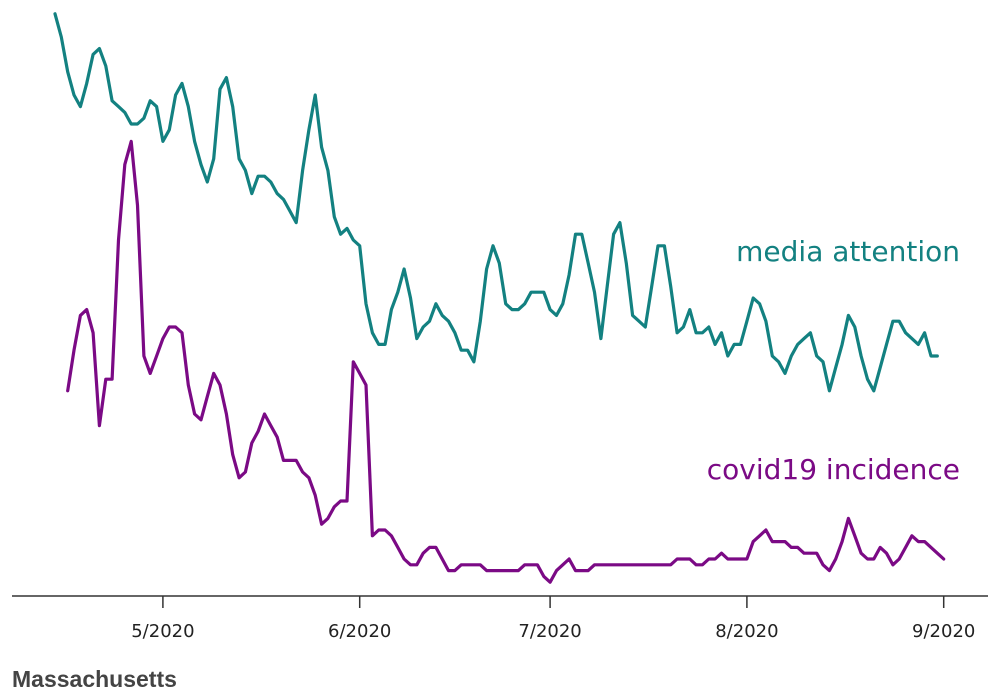  What do you see at coordinates (359, 631) in the screenshot?
I see `x-tick-label: 6/2020` at bounding box center [359, 631].